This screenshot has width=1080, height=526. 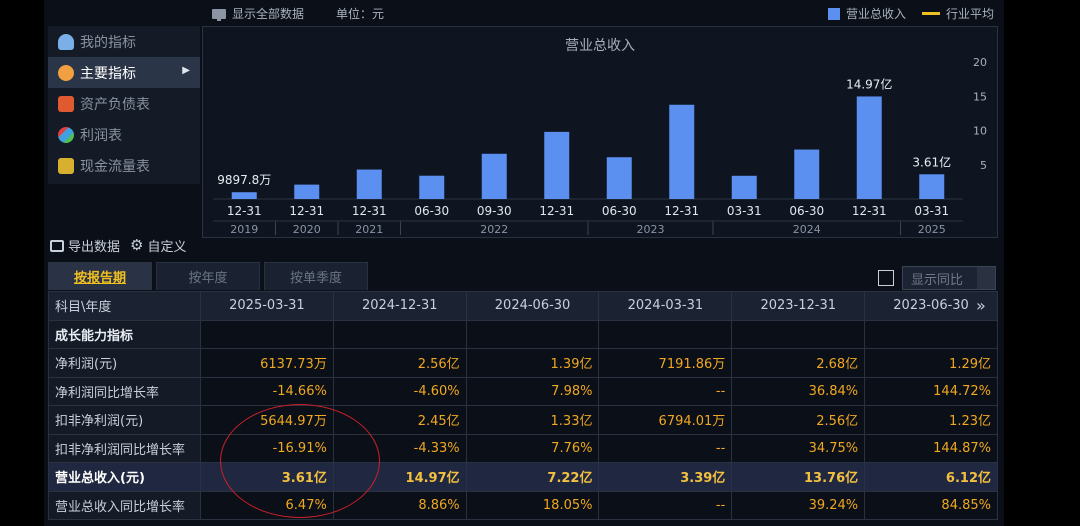 I want to click on row-label: 净利润同比增长率, so click(x=124, y=391).